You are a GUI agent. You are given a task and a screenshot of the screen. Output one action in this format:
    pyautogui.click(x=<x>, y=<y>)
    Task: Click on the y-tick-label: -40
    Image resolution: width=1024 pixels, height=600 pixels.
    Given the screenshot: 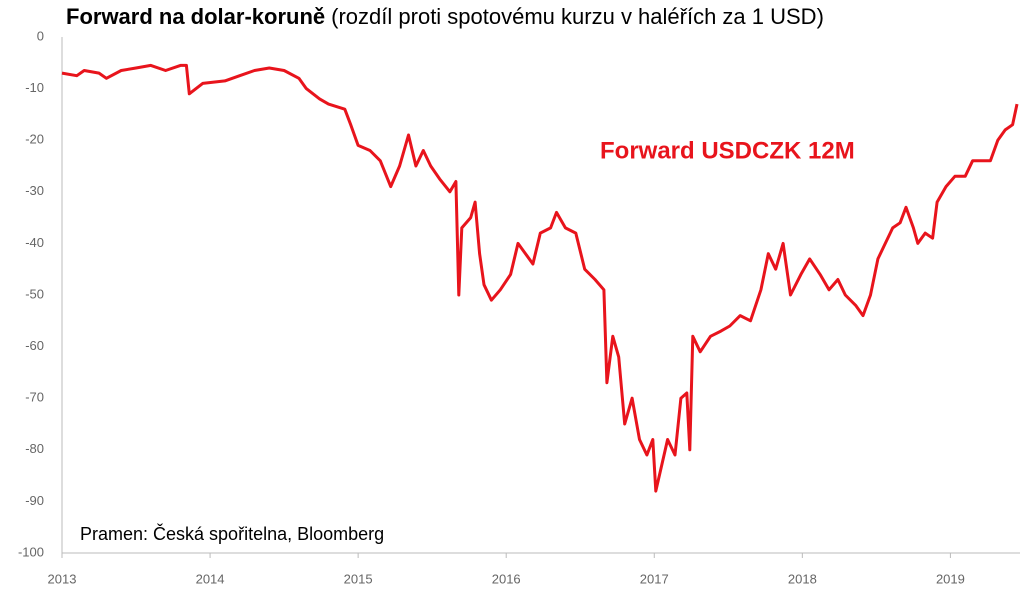 What is the action you would take?
    pyautogui.click(x=34, y=242)
    